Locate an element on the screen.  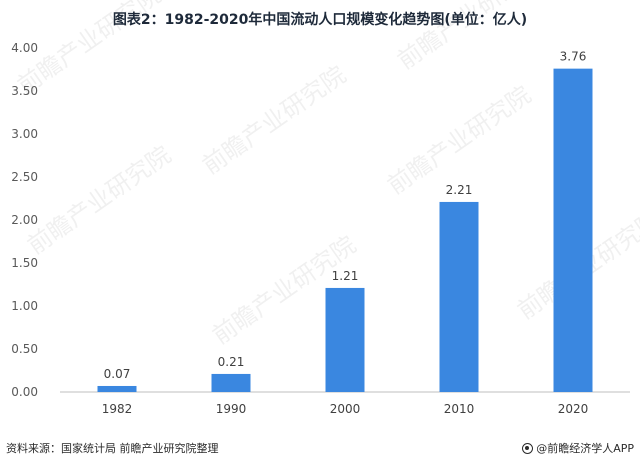
y-tick-label: 1.00 is located at coordinates (24, 306).